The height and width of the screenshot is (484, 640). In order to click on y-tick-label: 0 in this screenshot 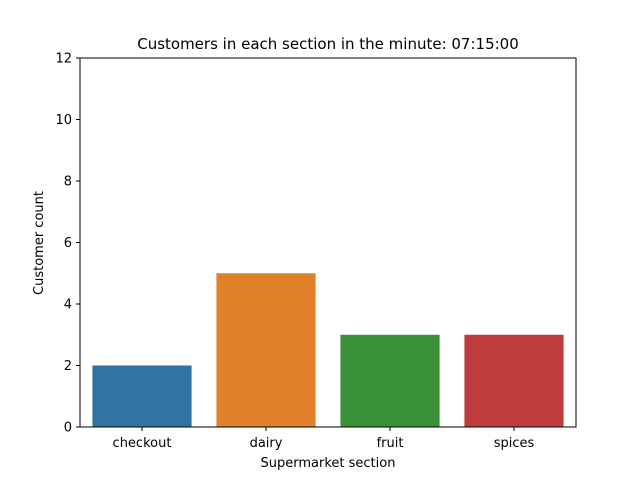, I will do `click(68, 428)`.